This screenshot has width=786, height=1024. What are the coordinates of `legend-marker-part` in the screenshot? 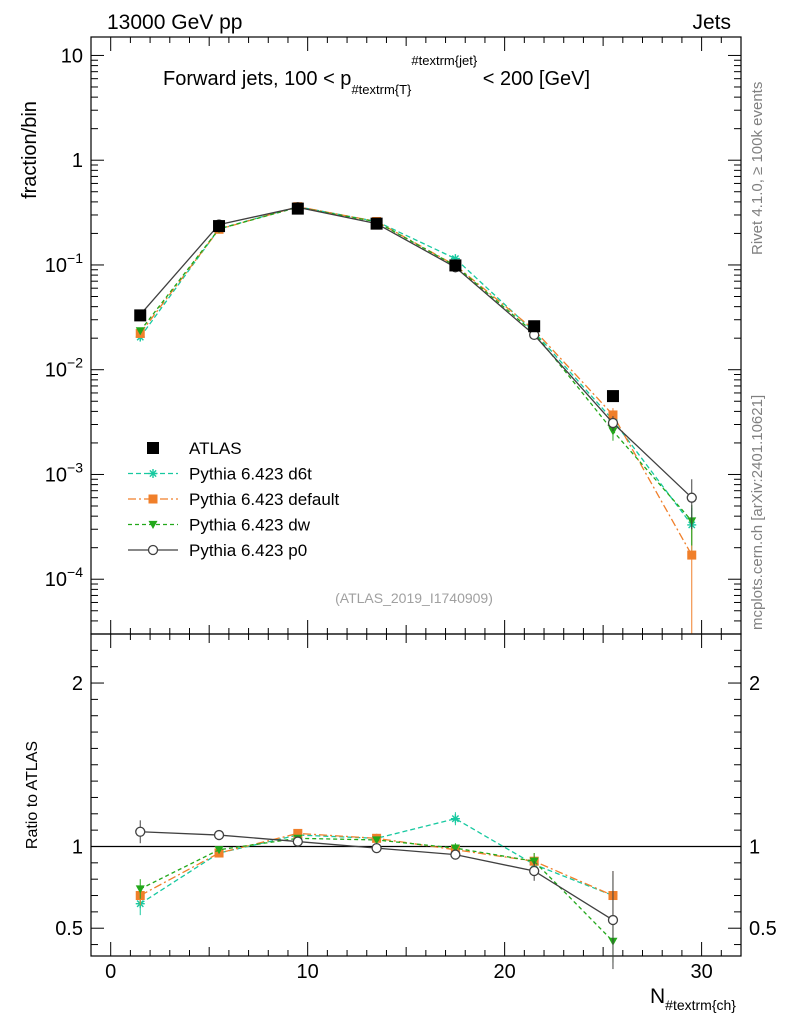 It's located at (153, 473).